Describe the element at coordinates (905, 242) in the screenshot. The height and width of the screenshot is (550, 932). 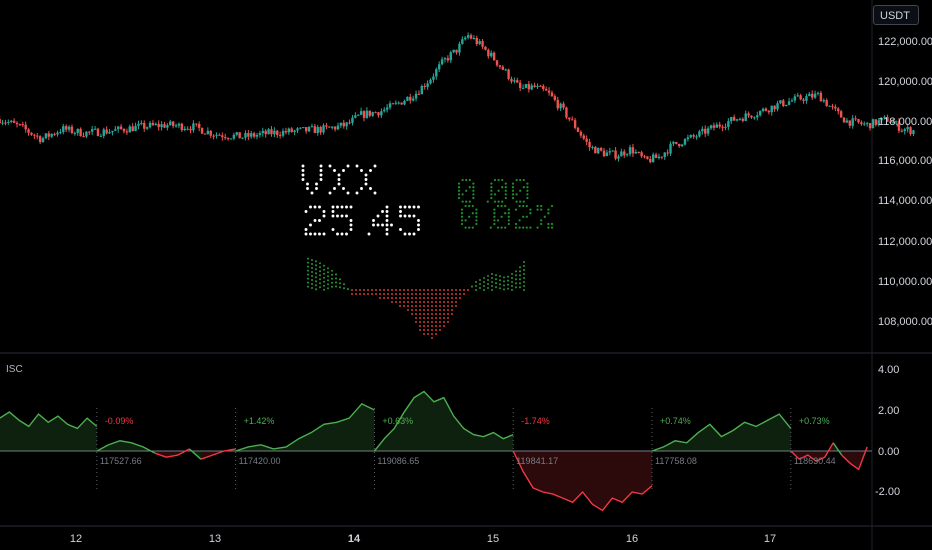
I see `price-tick: 112,000.00` at that location.